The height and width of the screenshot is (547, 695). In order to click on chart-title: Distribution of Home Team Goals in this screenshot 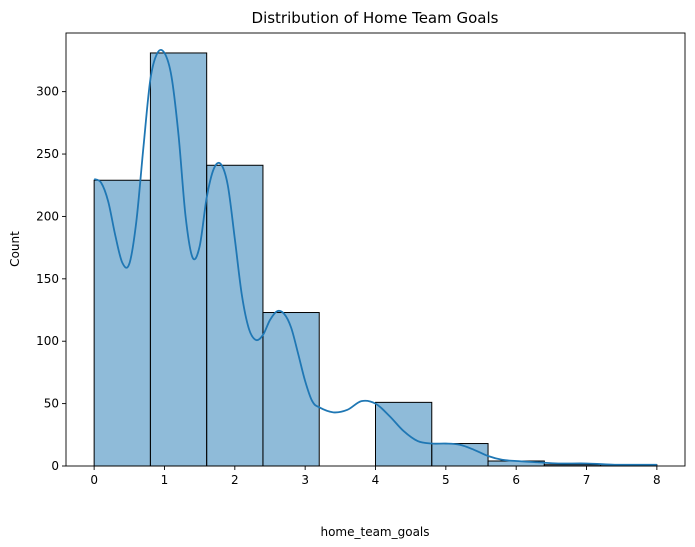, I will do `click(375, 18)`.